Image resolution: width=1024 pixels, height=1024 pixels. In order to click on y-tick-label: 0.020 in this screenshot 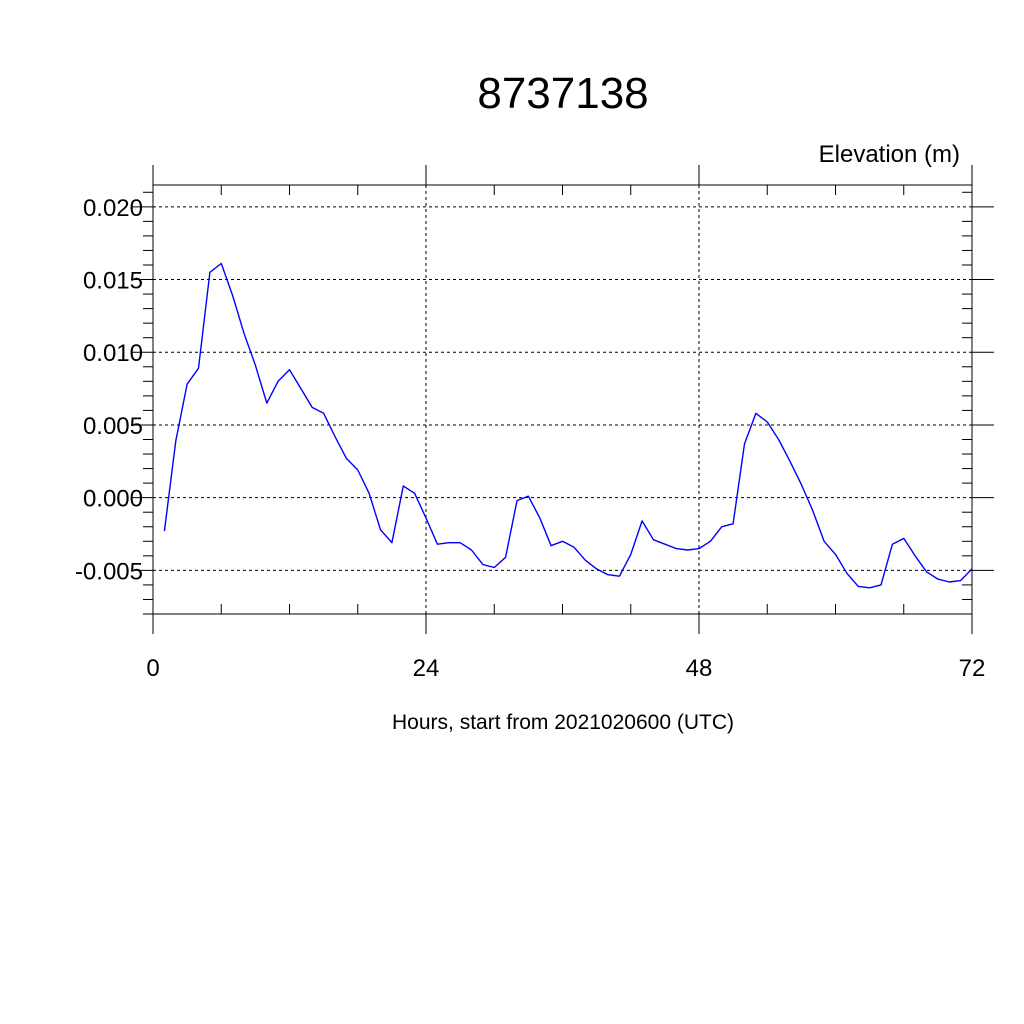, I will do `click(113, 208)`.